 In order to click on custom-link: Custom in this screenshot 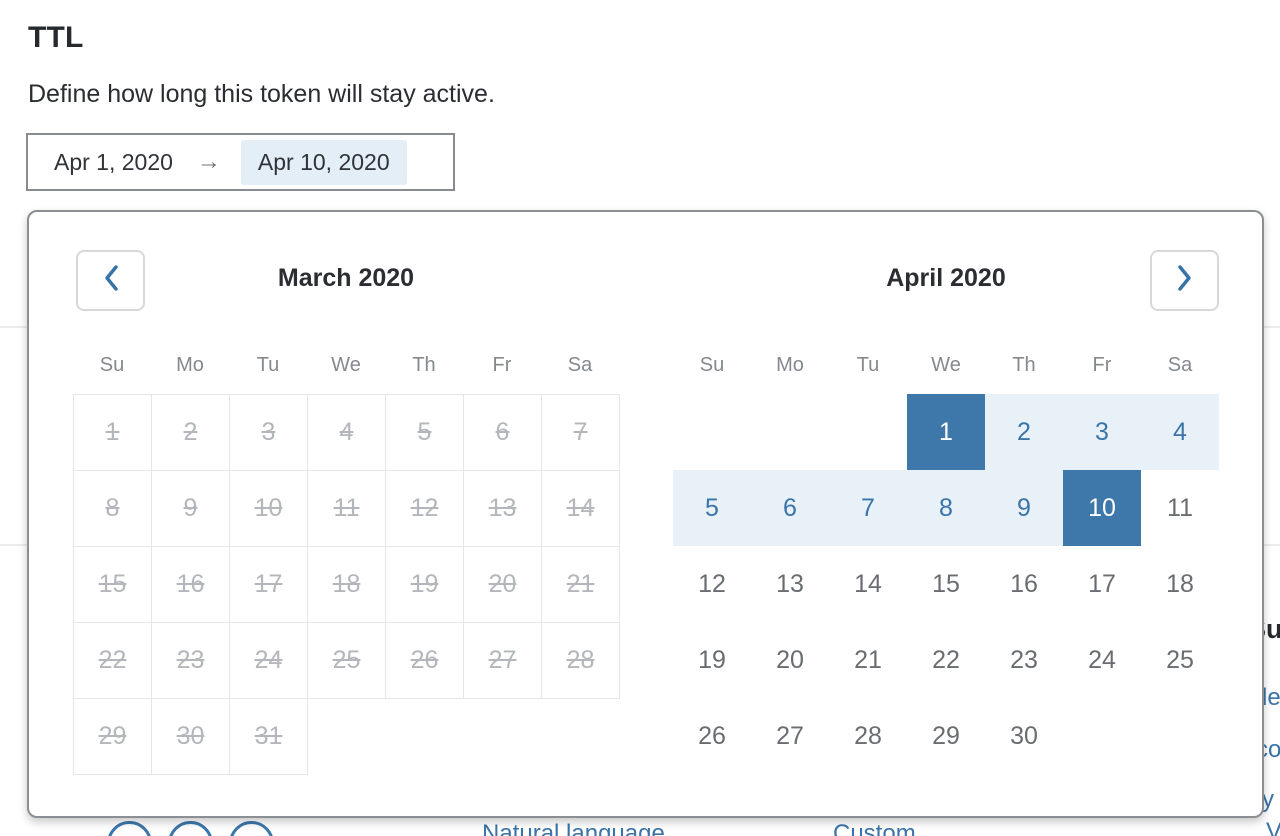, I will do `click(874, 828)`.